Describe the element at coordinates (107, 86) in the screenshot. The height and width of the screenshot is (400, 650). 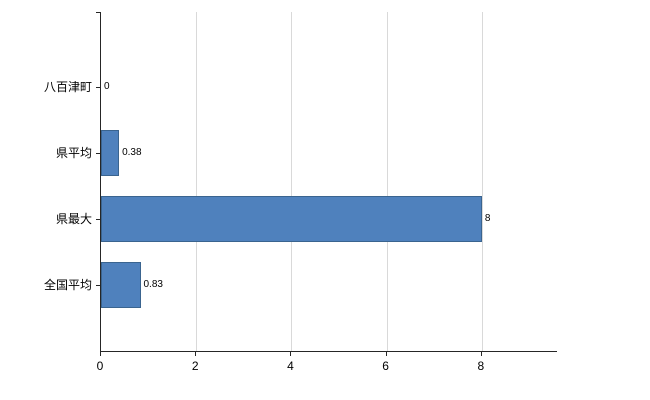
I see `bar-value-label: 0` at that location.